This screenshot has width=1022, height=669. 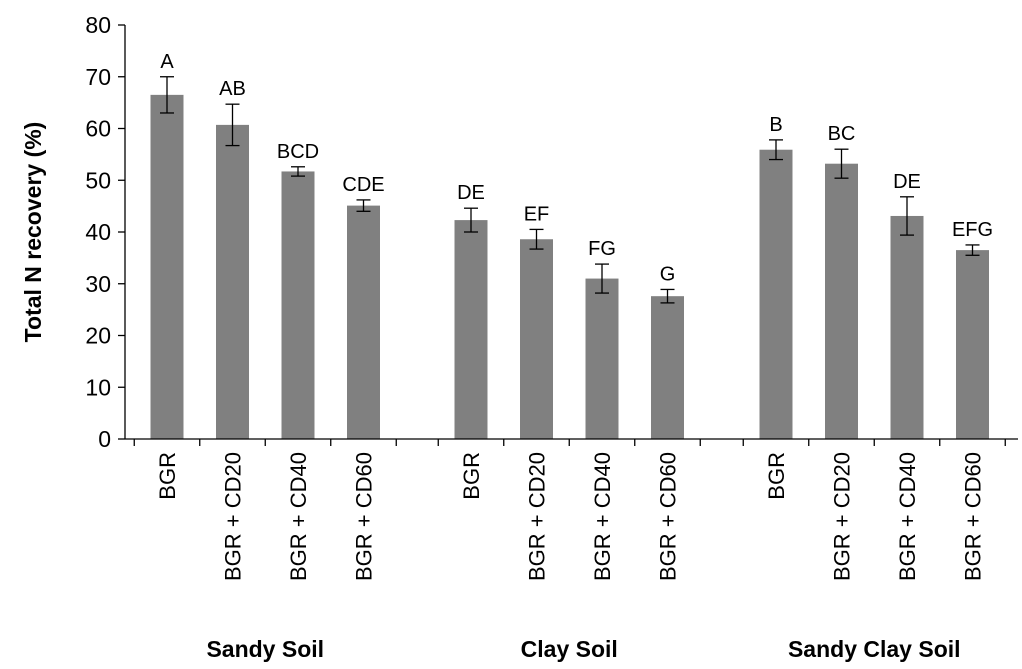 I want to click on significance-label: FG, so click(x=602, y=249).